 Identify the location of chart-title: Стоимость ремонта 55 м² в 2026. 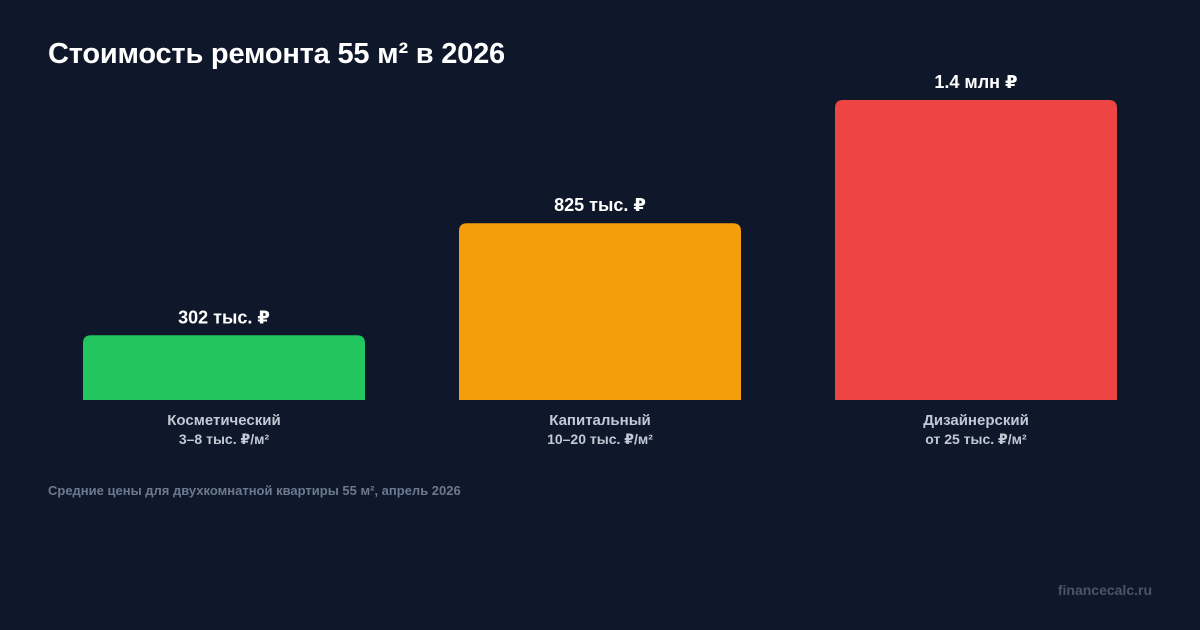
(276, 54).